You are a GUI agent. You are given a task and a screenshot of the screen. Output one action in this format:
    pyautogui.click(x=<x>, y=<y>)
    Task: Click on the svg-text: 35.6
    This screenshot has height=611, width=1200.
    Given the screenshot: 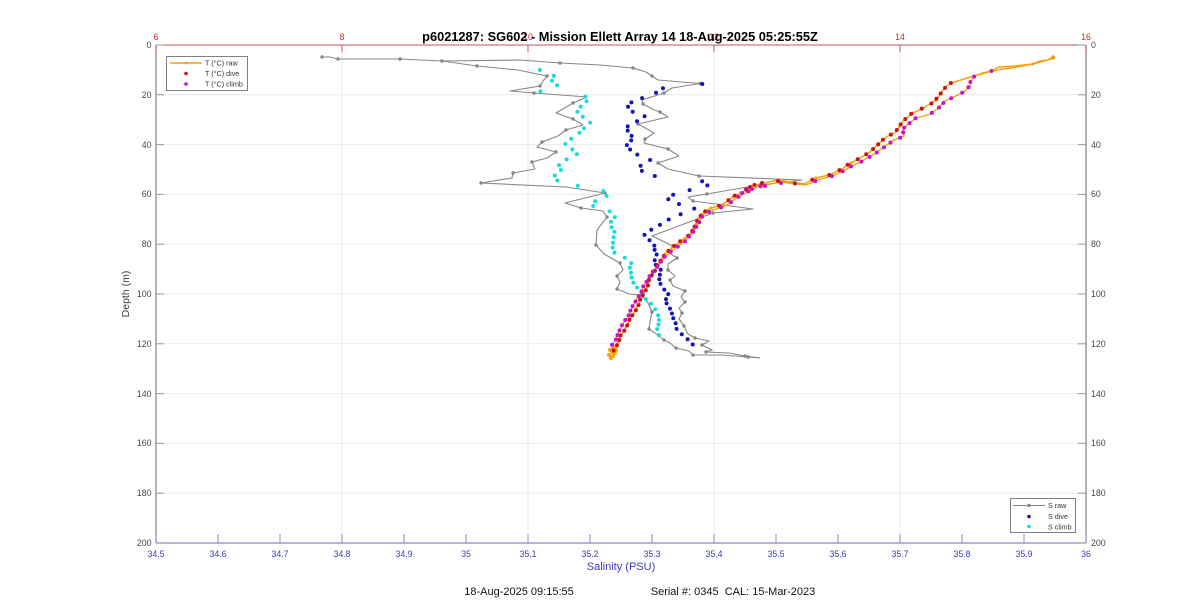 What is the action you would take?
    pyautogui.click(x=837, y=554)
    